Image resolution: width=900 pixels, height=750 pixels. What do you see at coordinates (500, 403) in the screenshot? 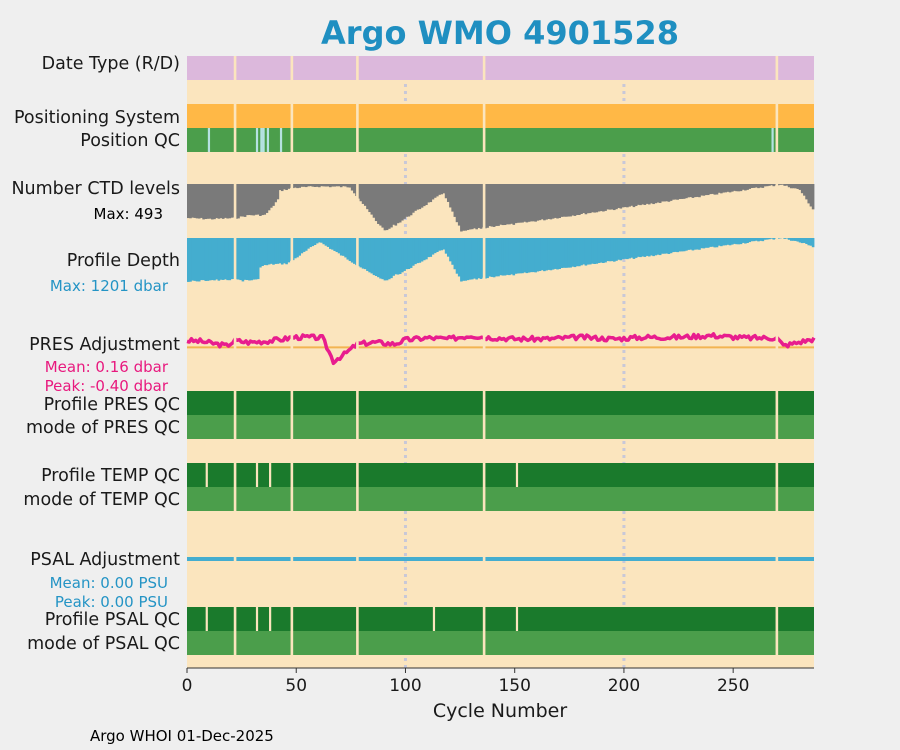
I see `row-prof_pres_qc` at bounding box center [500, 403].